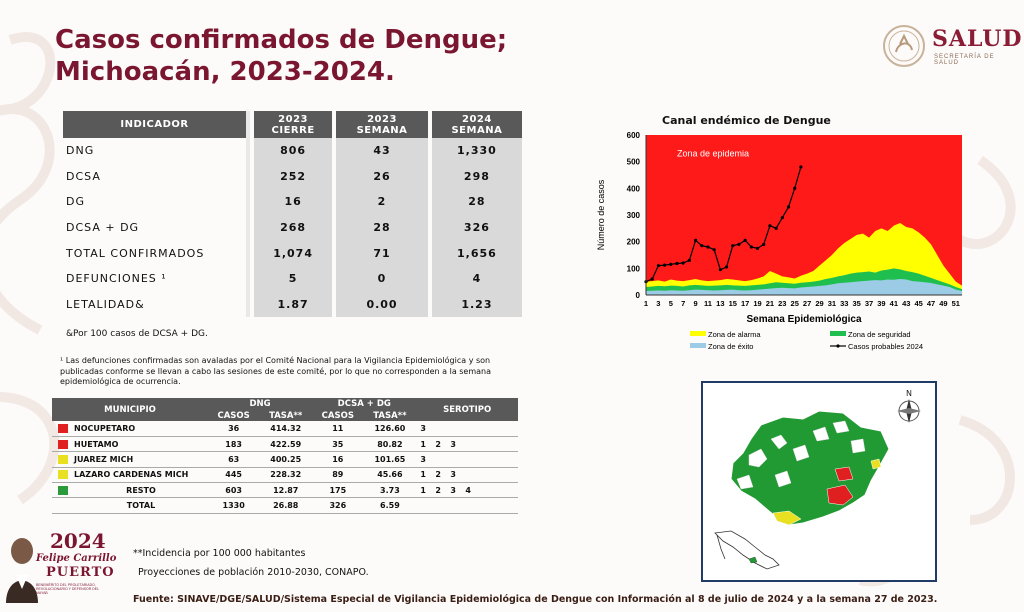 This screenshot has width=1024, height=612. What do you see at coordinates (819, 303) in the screenshot?
I see `x-tick-label: 29` at bounding box center [819, 303].